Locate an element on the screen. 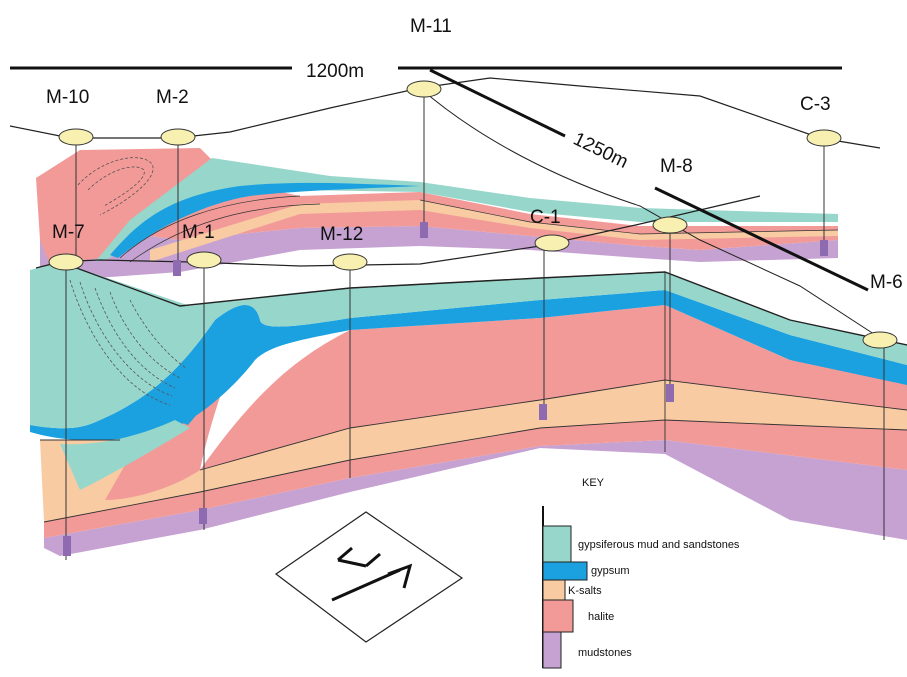 The height and width of the screenshot is (677, 907). legend-label-gypsum: gypsum is located at coordinates (610, 571).